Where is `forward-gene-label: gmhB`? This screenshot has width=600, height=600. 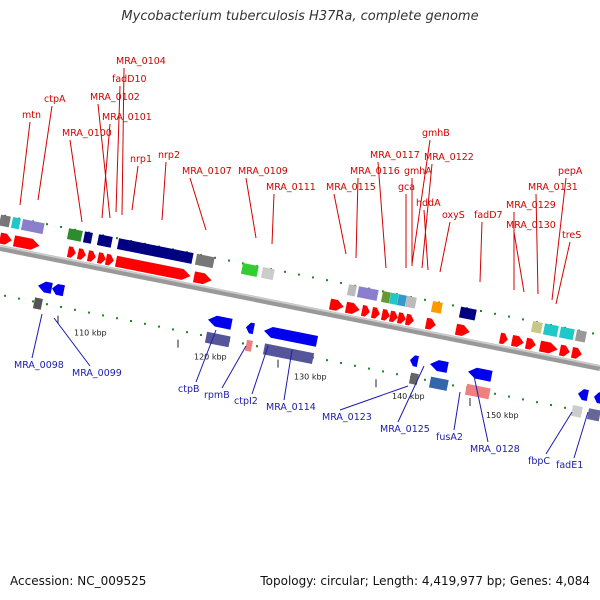
forward-gene-label: gmhB is located at coordinates (436, 133).